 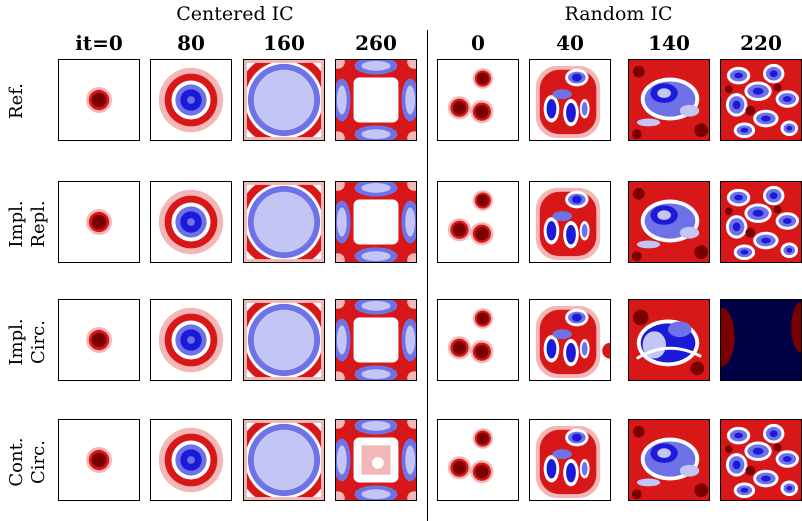 I want to click on group-divider-line, so click(x=428, y=275).